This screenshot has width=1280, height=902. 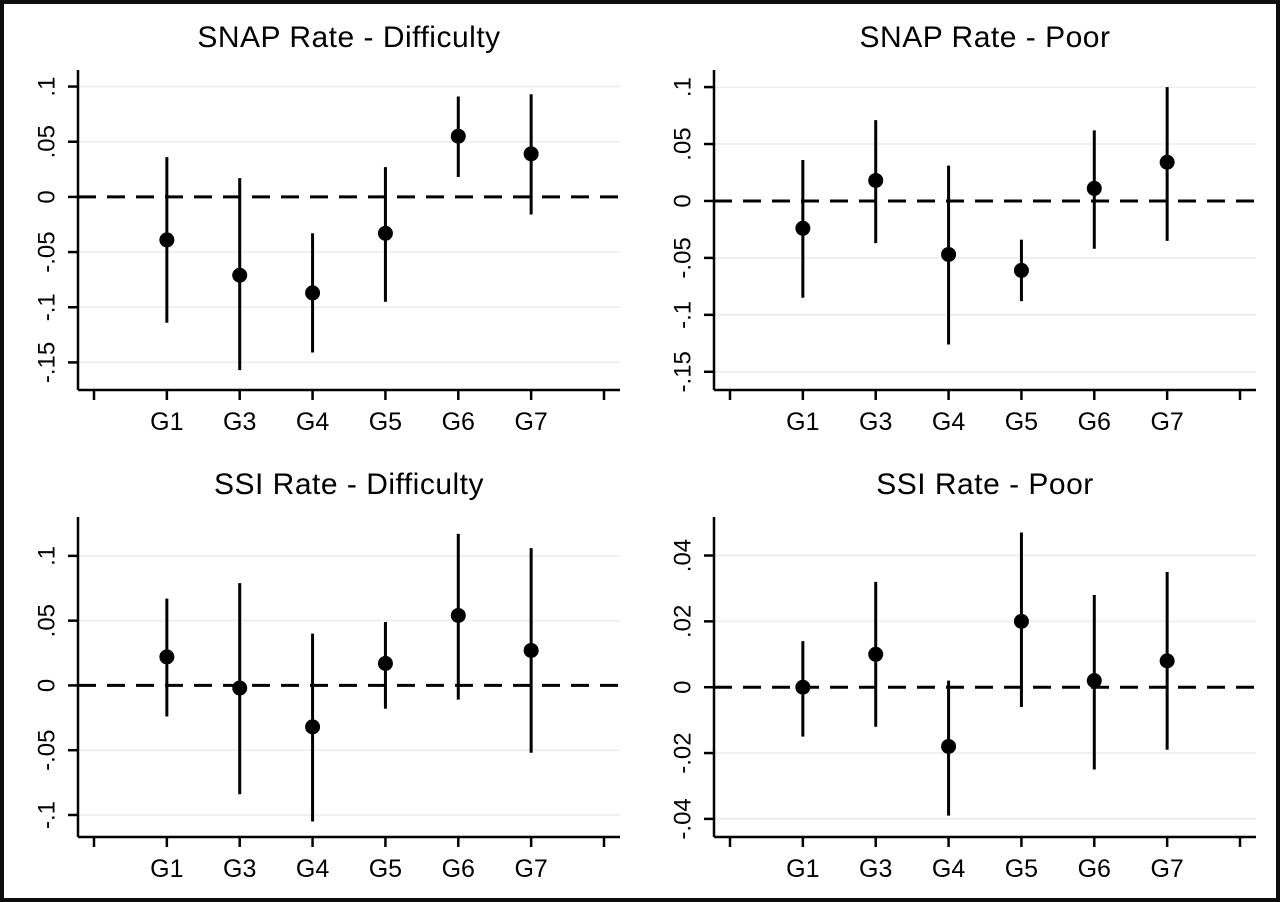 I want to click on chart-title-snap-poor: SNAP Rate - Poor, so click(x=985, y=37).